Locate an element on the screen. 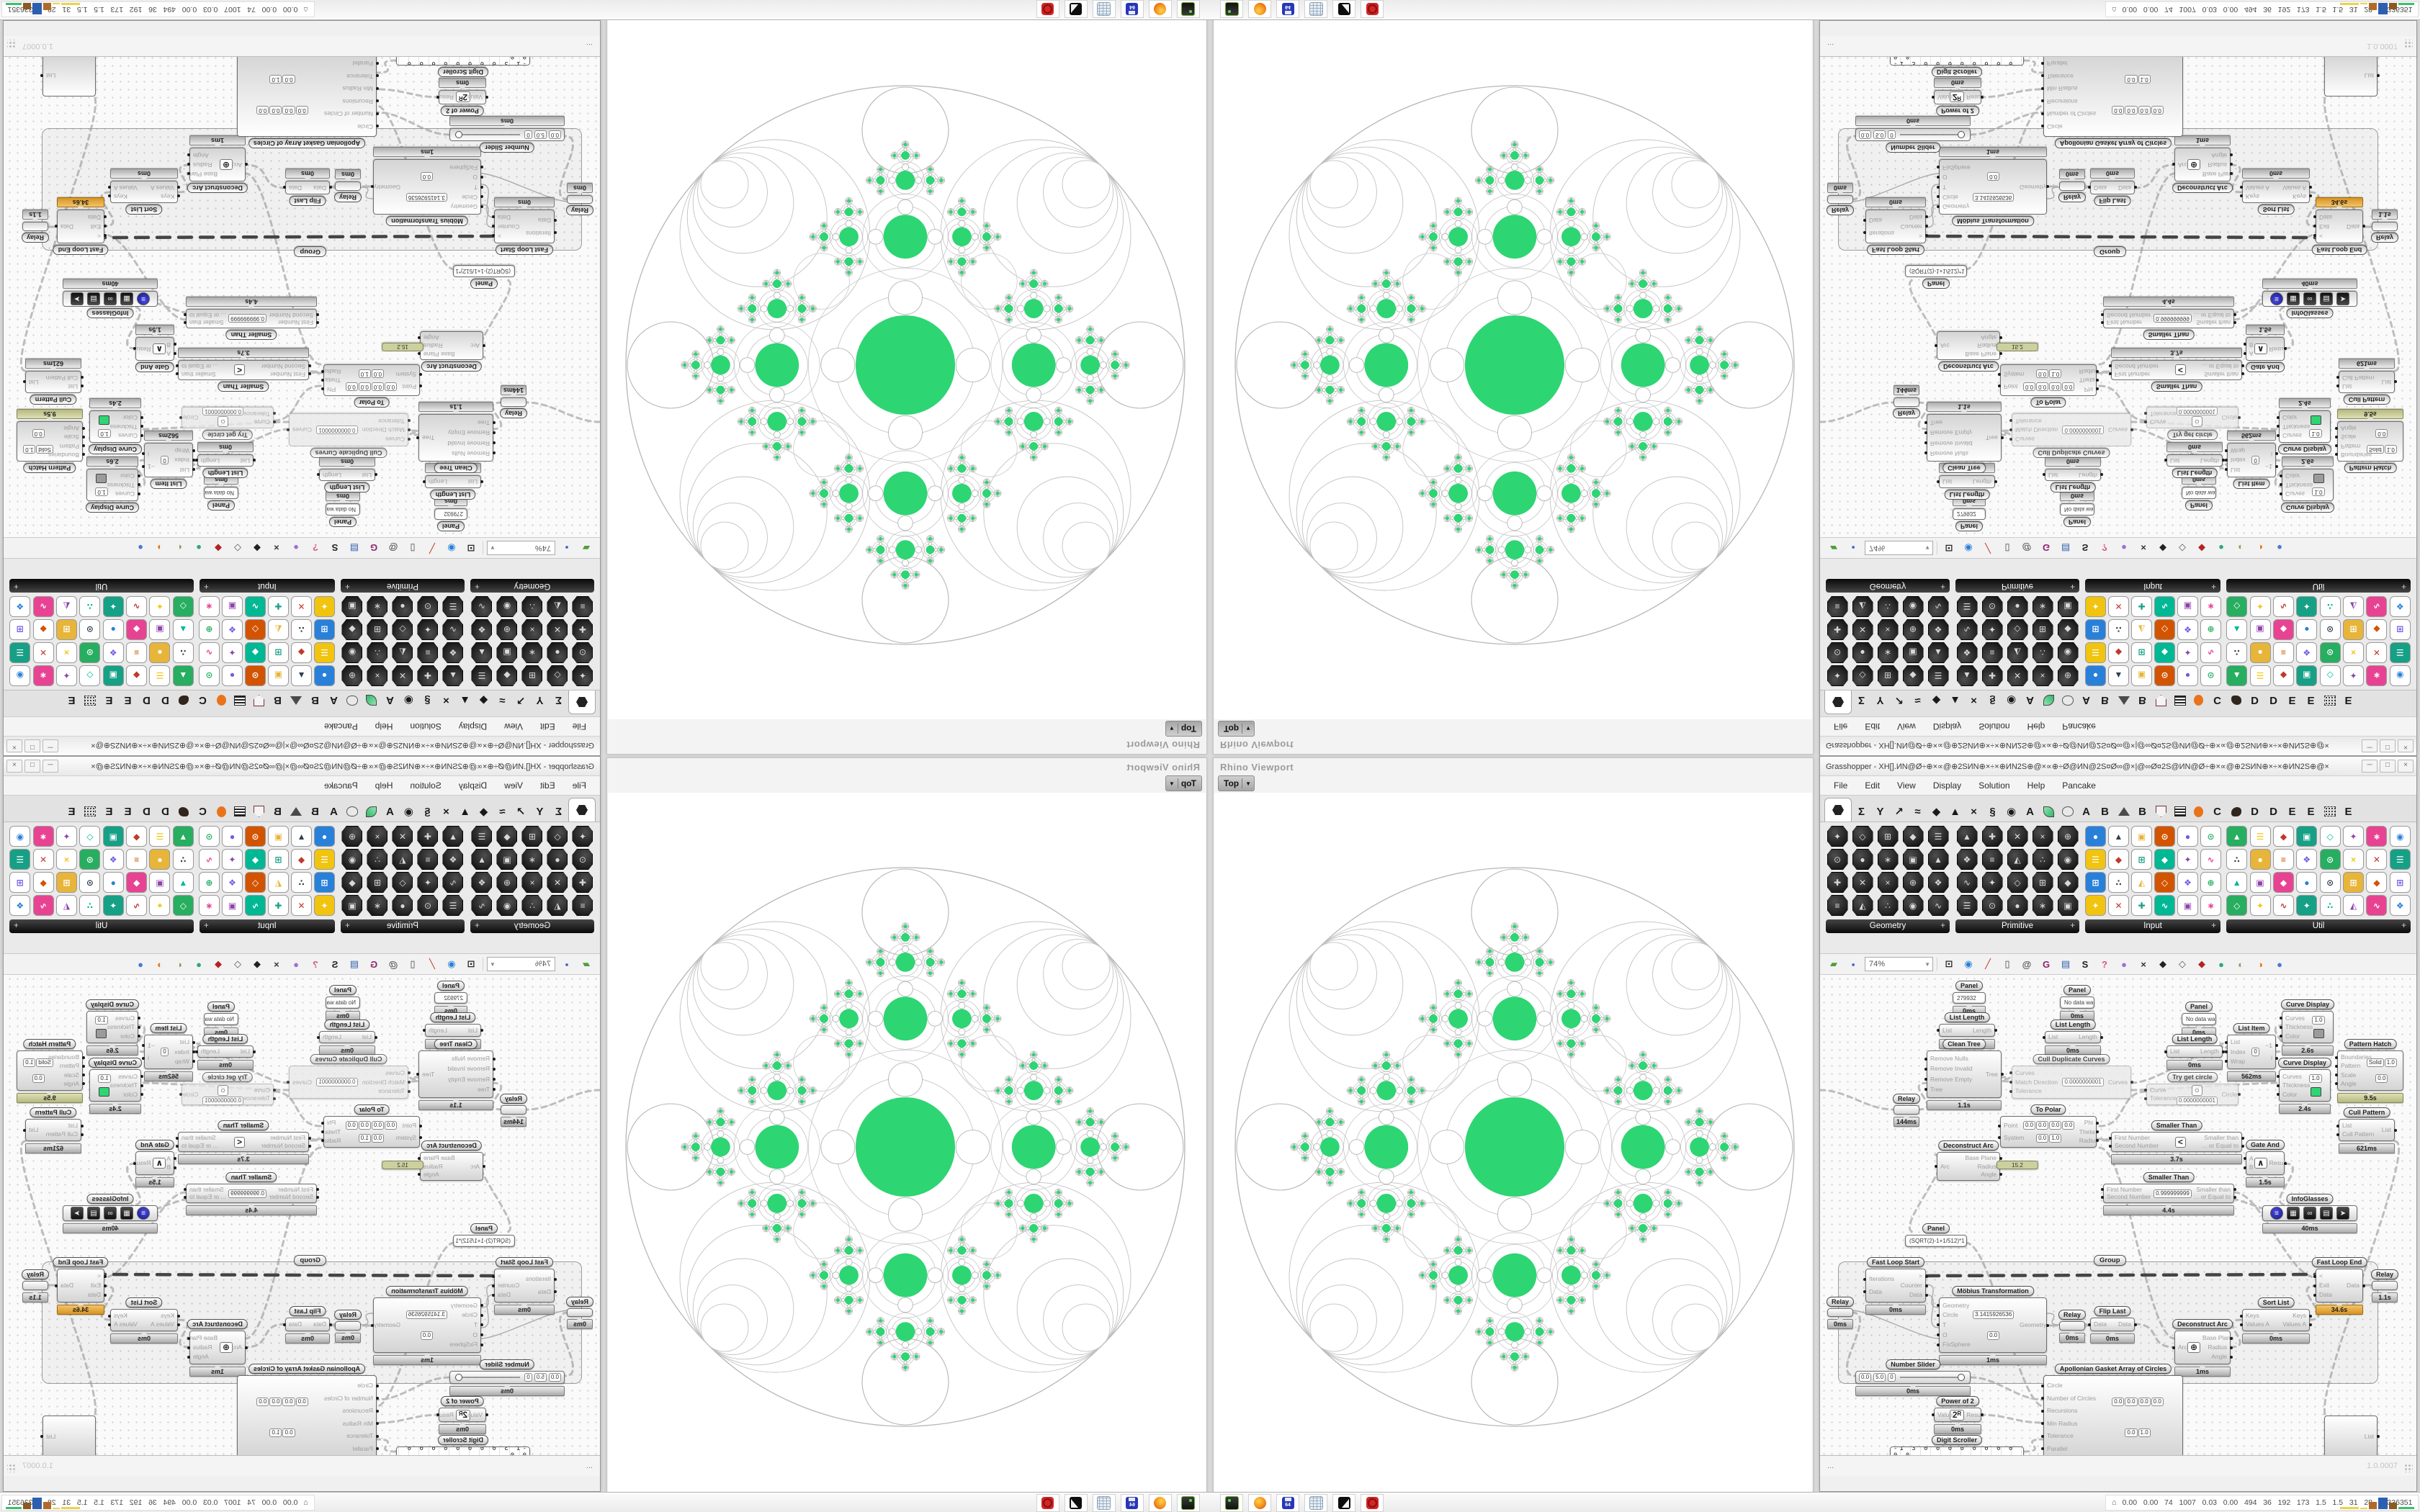  component-icon: ◉ is located at coordinates (352, 652).